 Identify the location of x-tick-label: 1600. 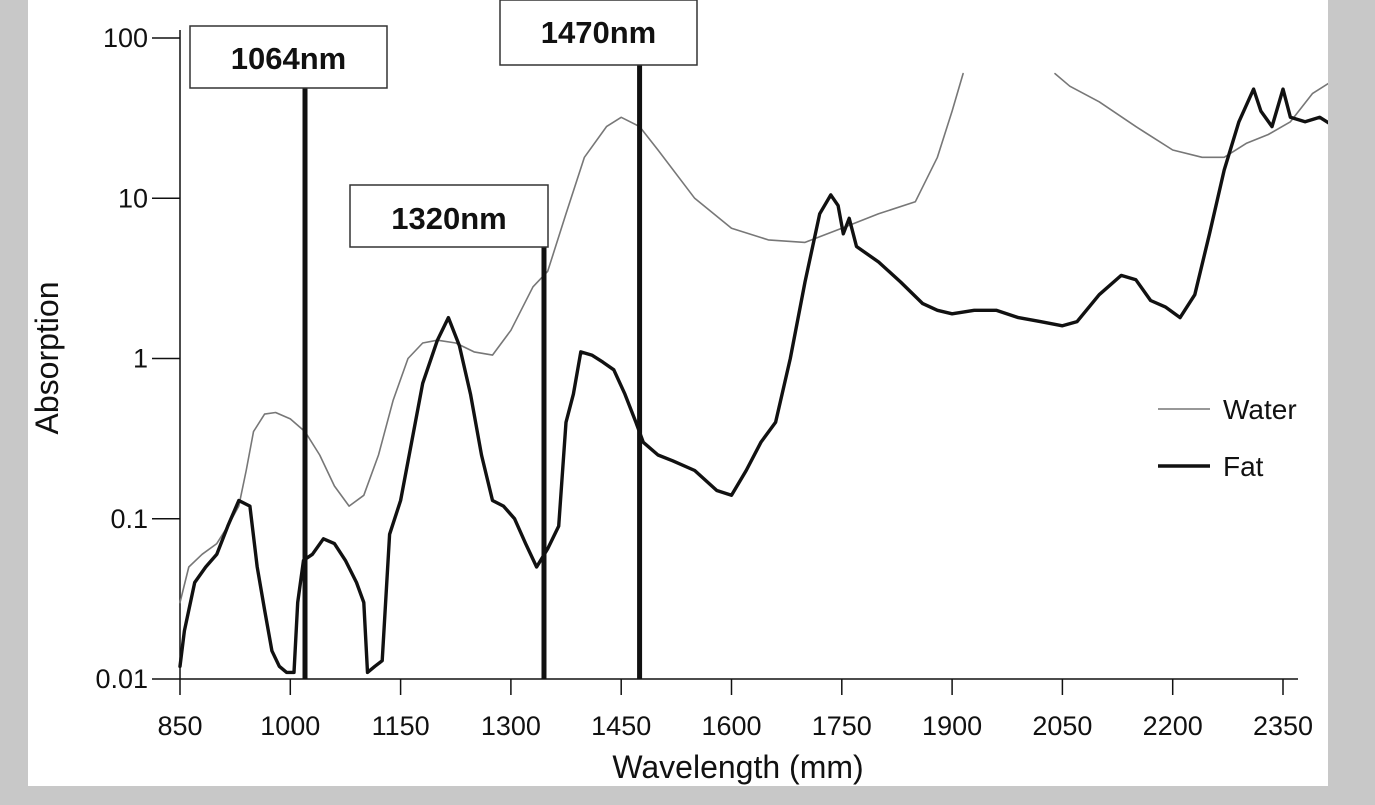
(731, 726).